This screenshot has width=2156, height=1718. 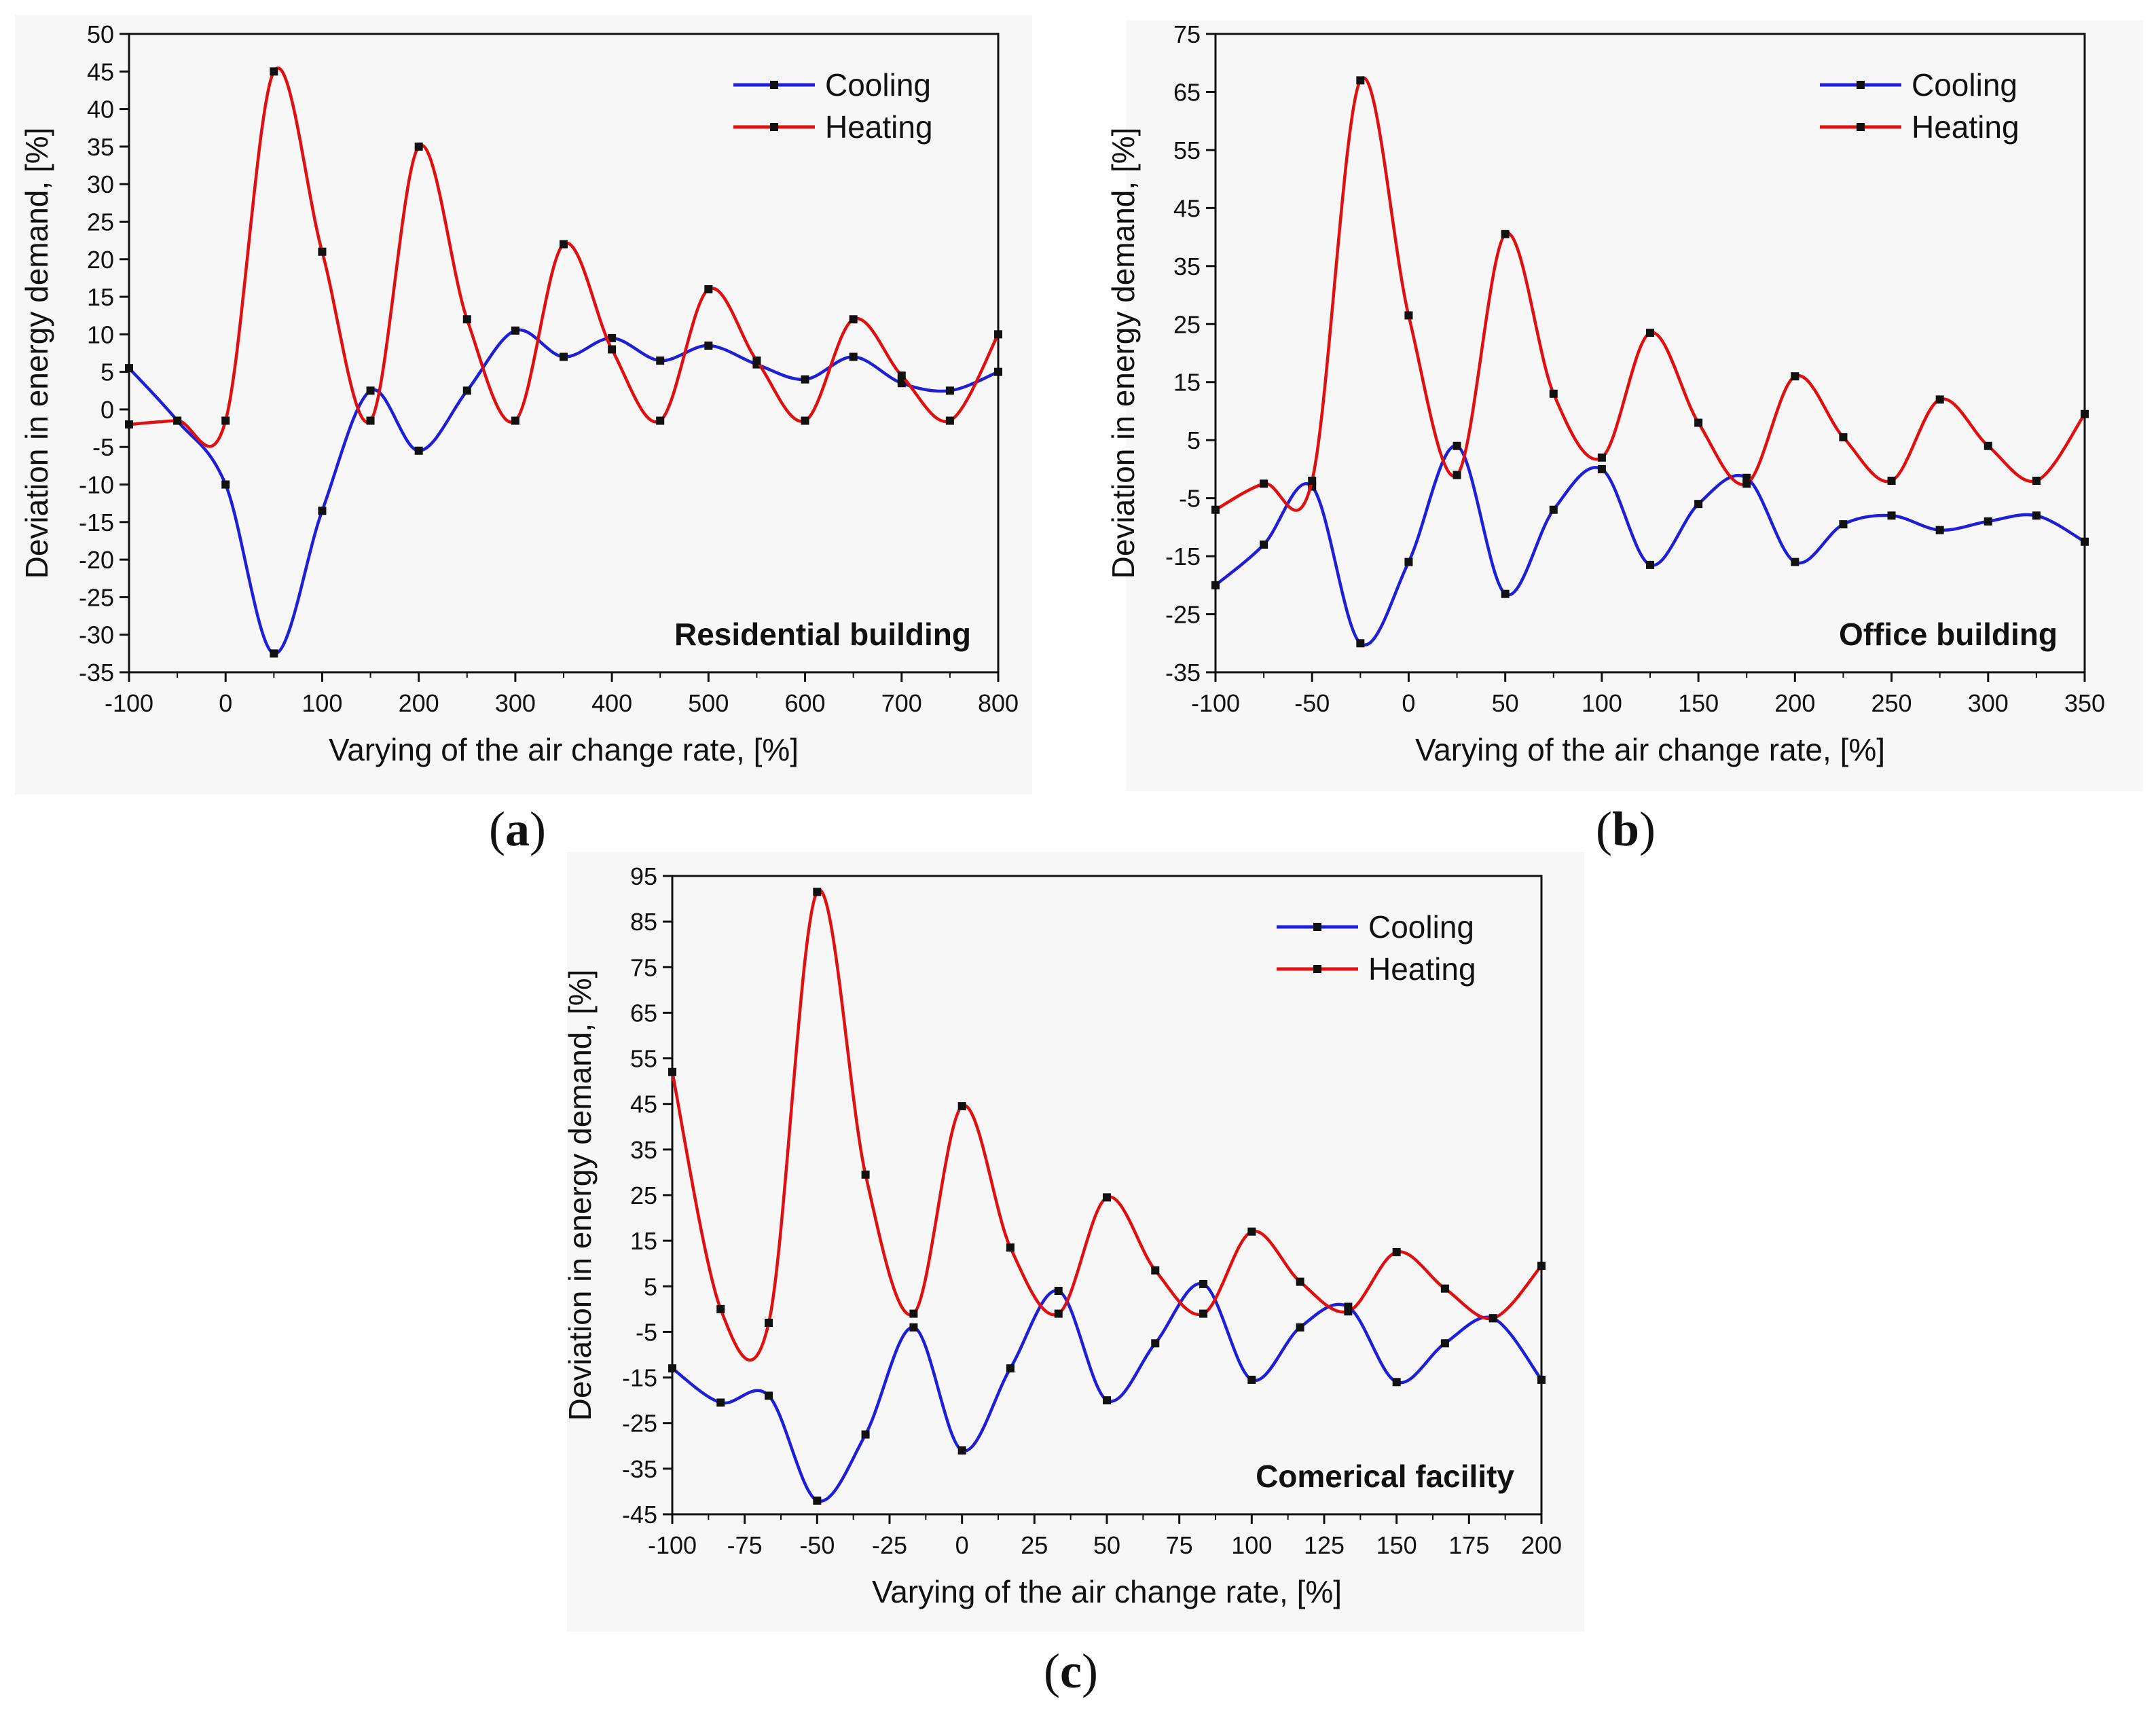 I want to click on c-legend-heating-label: Heating, so click(x=1422, y=969).